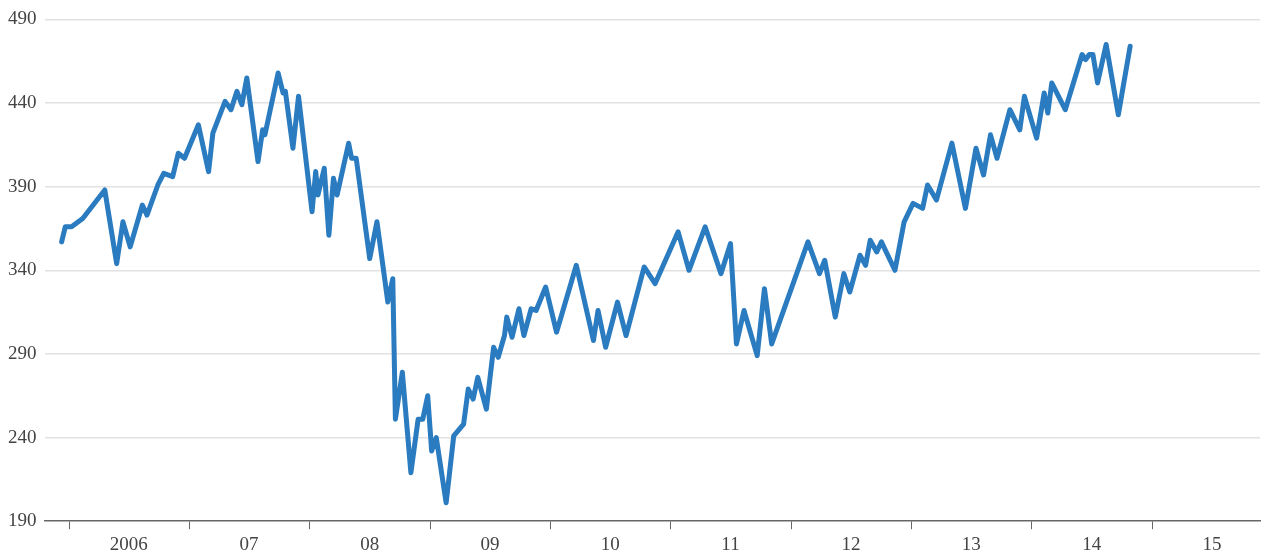 The image size is (1272, 560). I want to click on x-tick-label: 08, so click(370, 543).